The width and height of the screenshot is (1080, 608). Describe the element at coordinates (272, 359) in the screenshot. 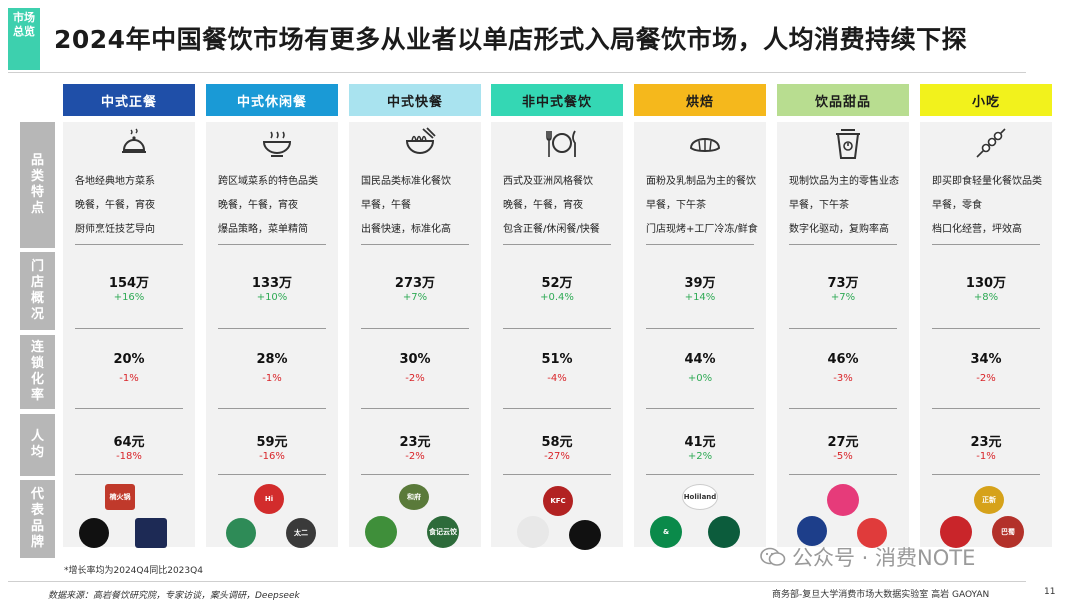

I see `chain-rate: 28%` at that location.